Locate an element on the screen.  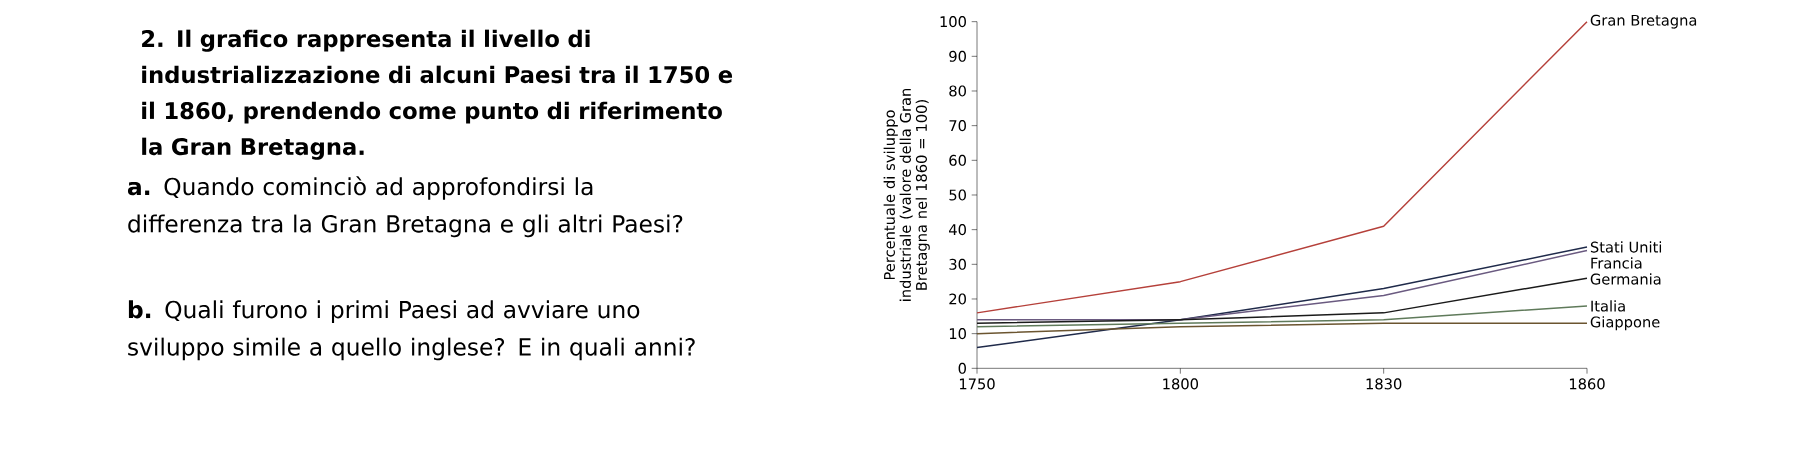
series-label: Stati Uniti is located at coordinates (1626, 247).